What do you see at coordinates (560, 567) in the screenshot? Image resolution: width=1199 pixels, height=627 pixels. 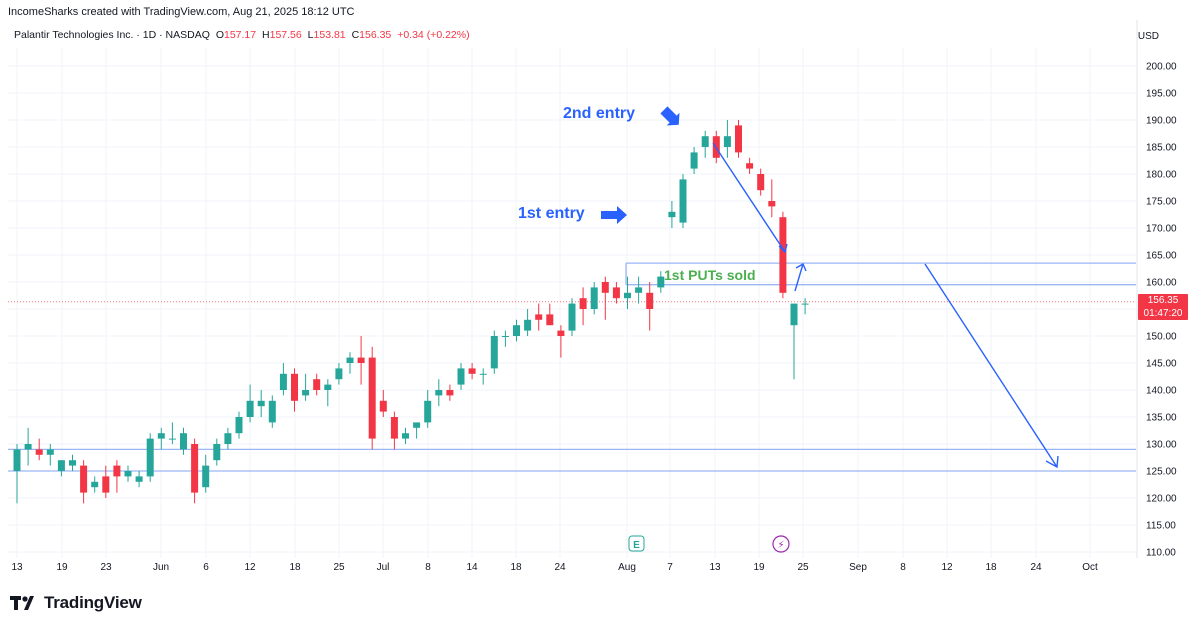 I see `x-tick-label: 24` at bounding box center [560, 567].